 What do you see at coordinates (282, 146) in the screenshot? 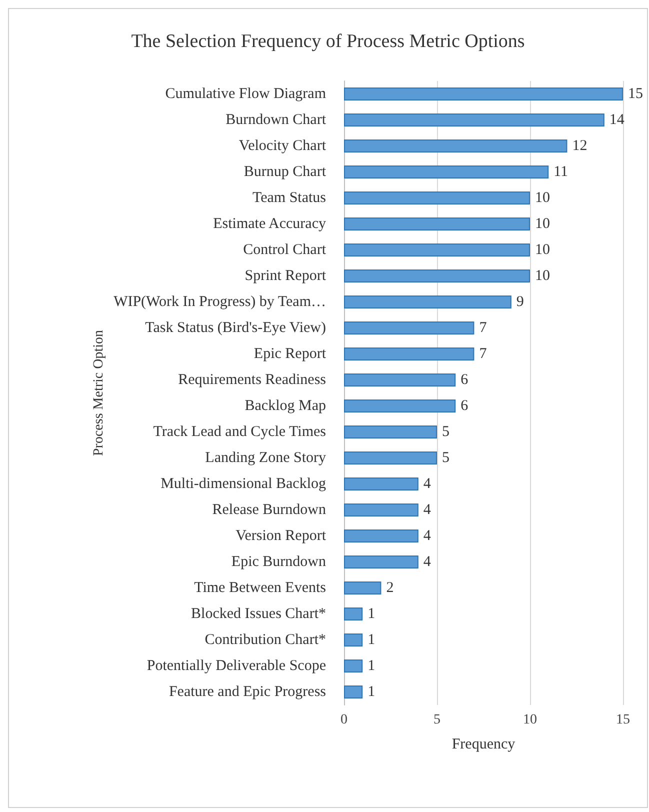
I see `y-tick-label: Velocity Chart` at bounding box center [282, 146].